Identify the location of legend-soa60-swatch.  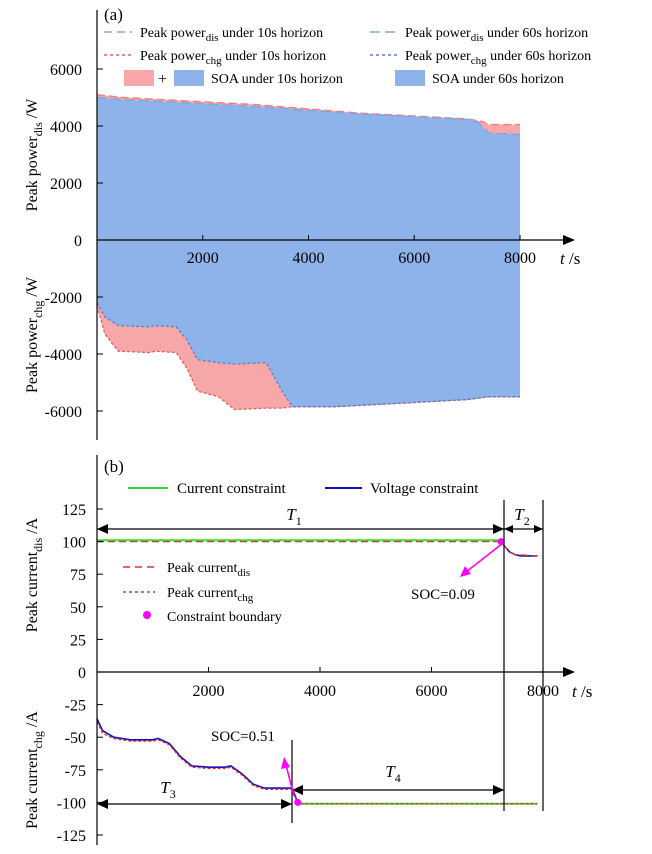
(410, 78).